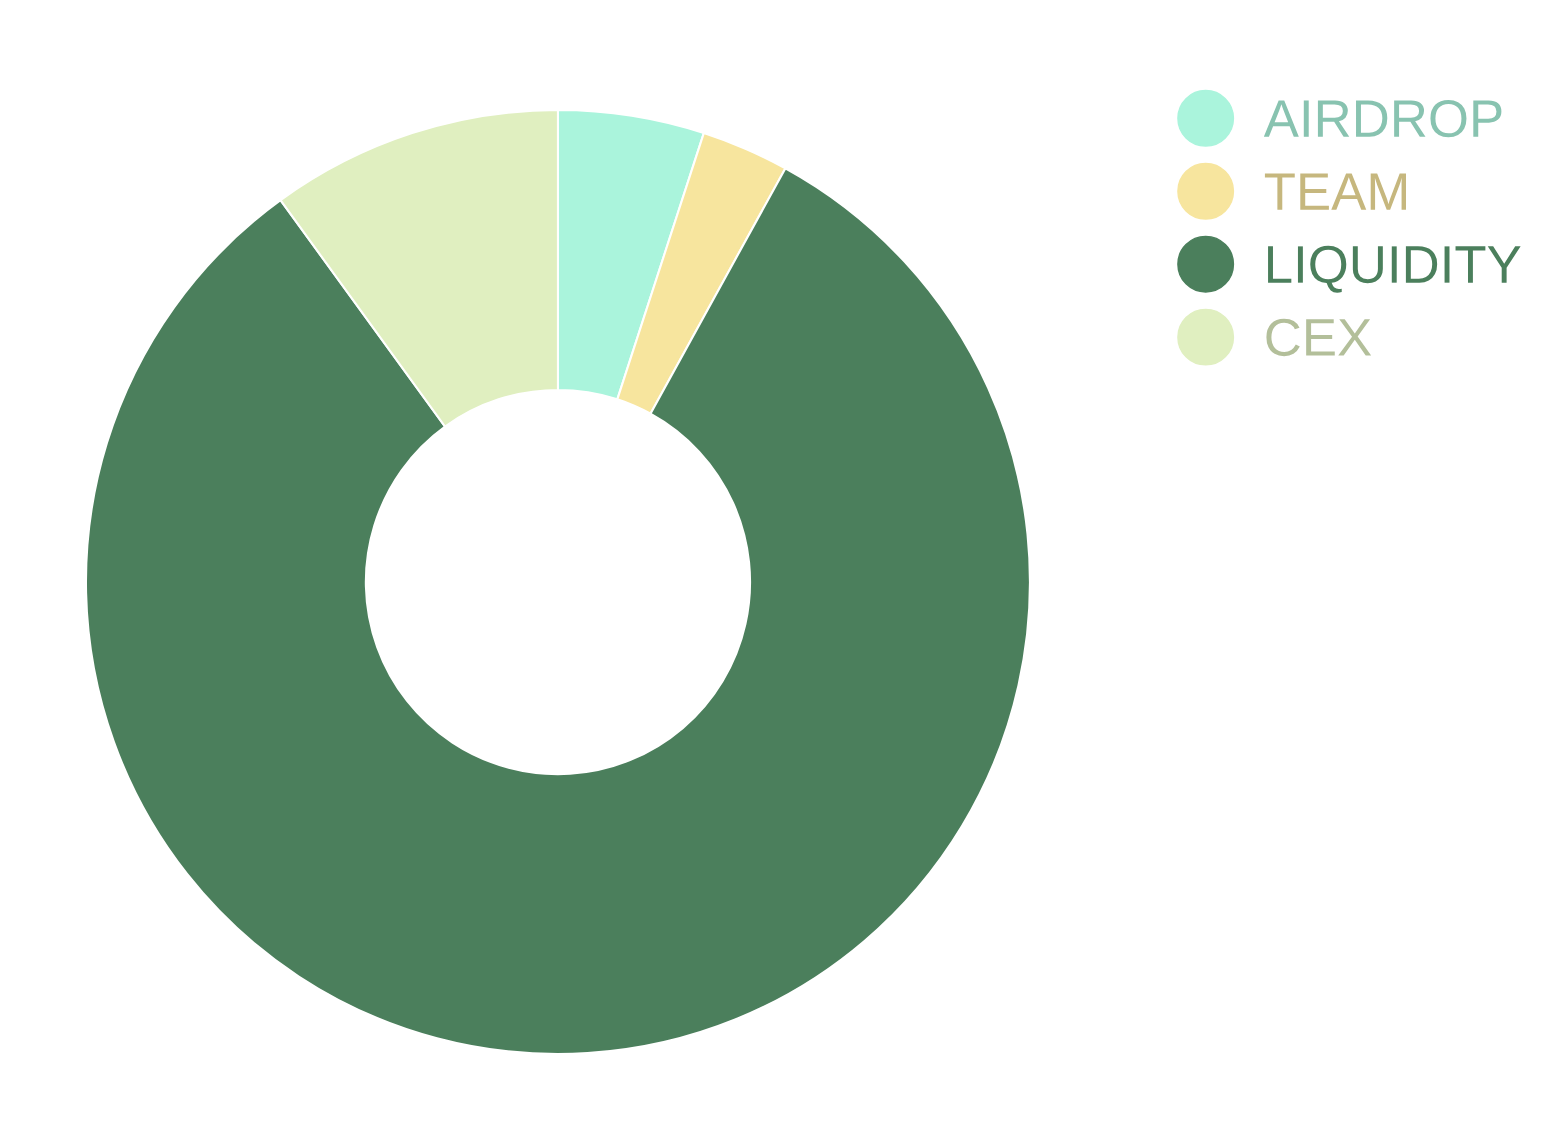  Describe the element at coordinates (1394, 269) in the screenshot. I see `legend-label: LIQUIDITY` at that location.